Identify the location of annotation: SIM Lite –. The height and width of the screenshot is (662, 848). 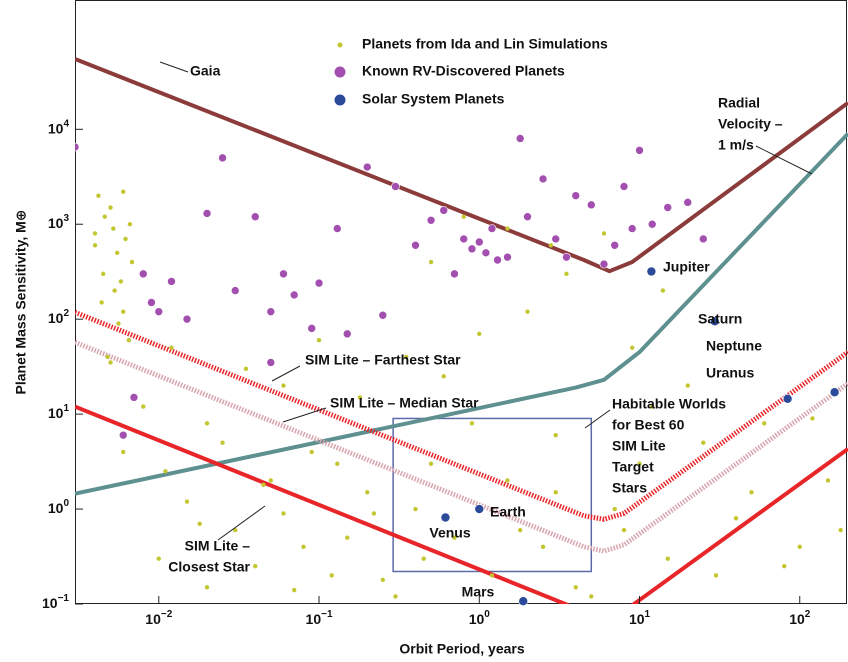
(218, 546).